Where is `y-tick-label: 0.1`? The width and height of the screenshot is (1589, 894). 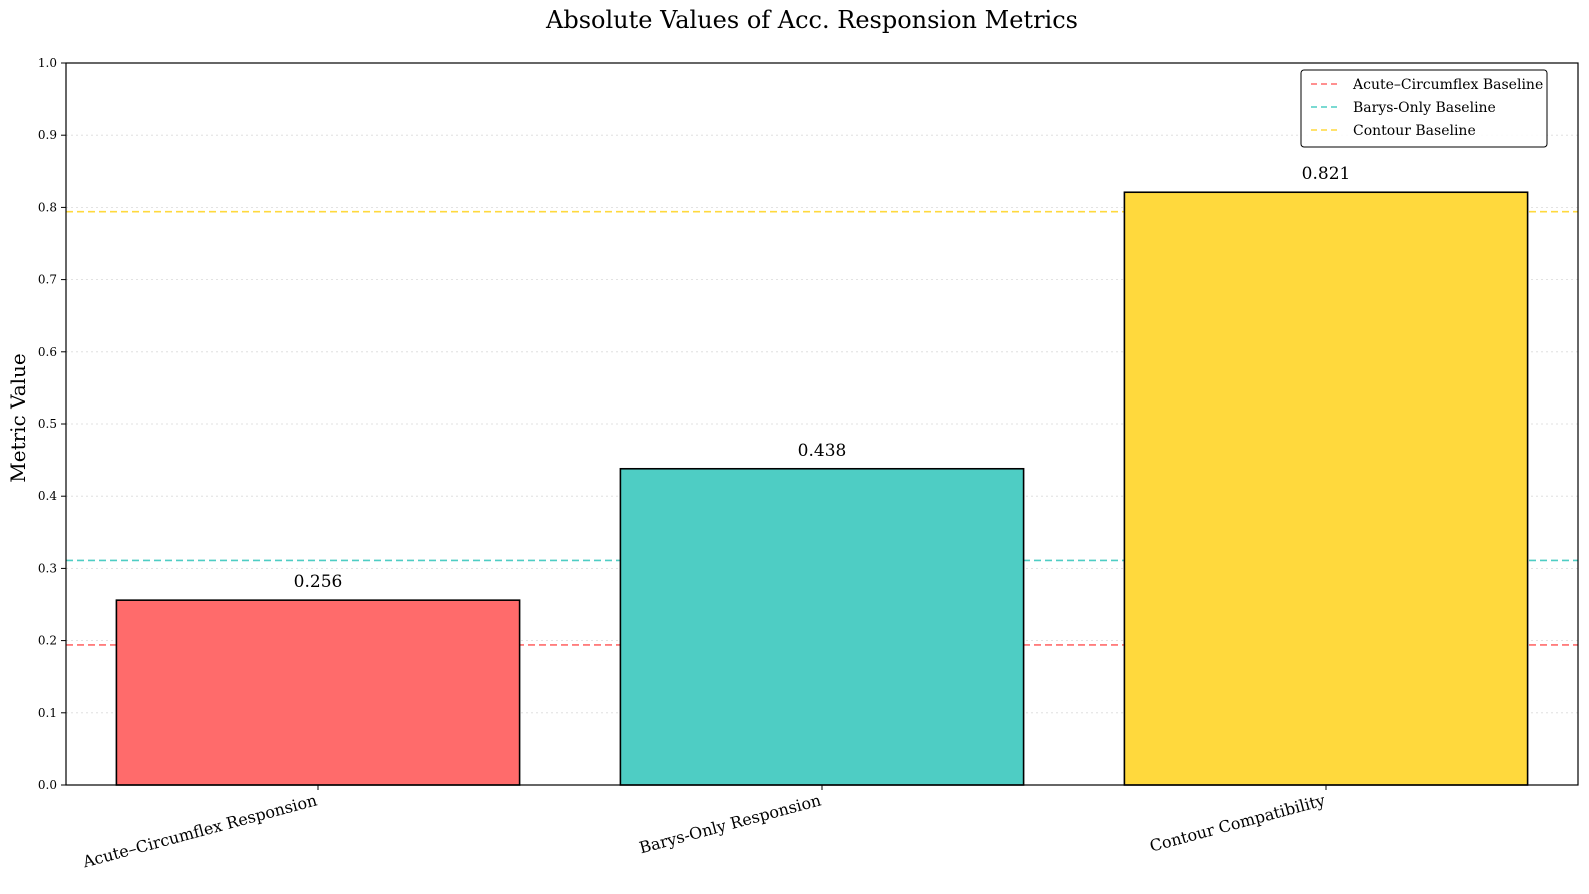
y-tick-label: 0.1 is located at coordinates (47, 713).